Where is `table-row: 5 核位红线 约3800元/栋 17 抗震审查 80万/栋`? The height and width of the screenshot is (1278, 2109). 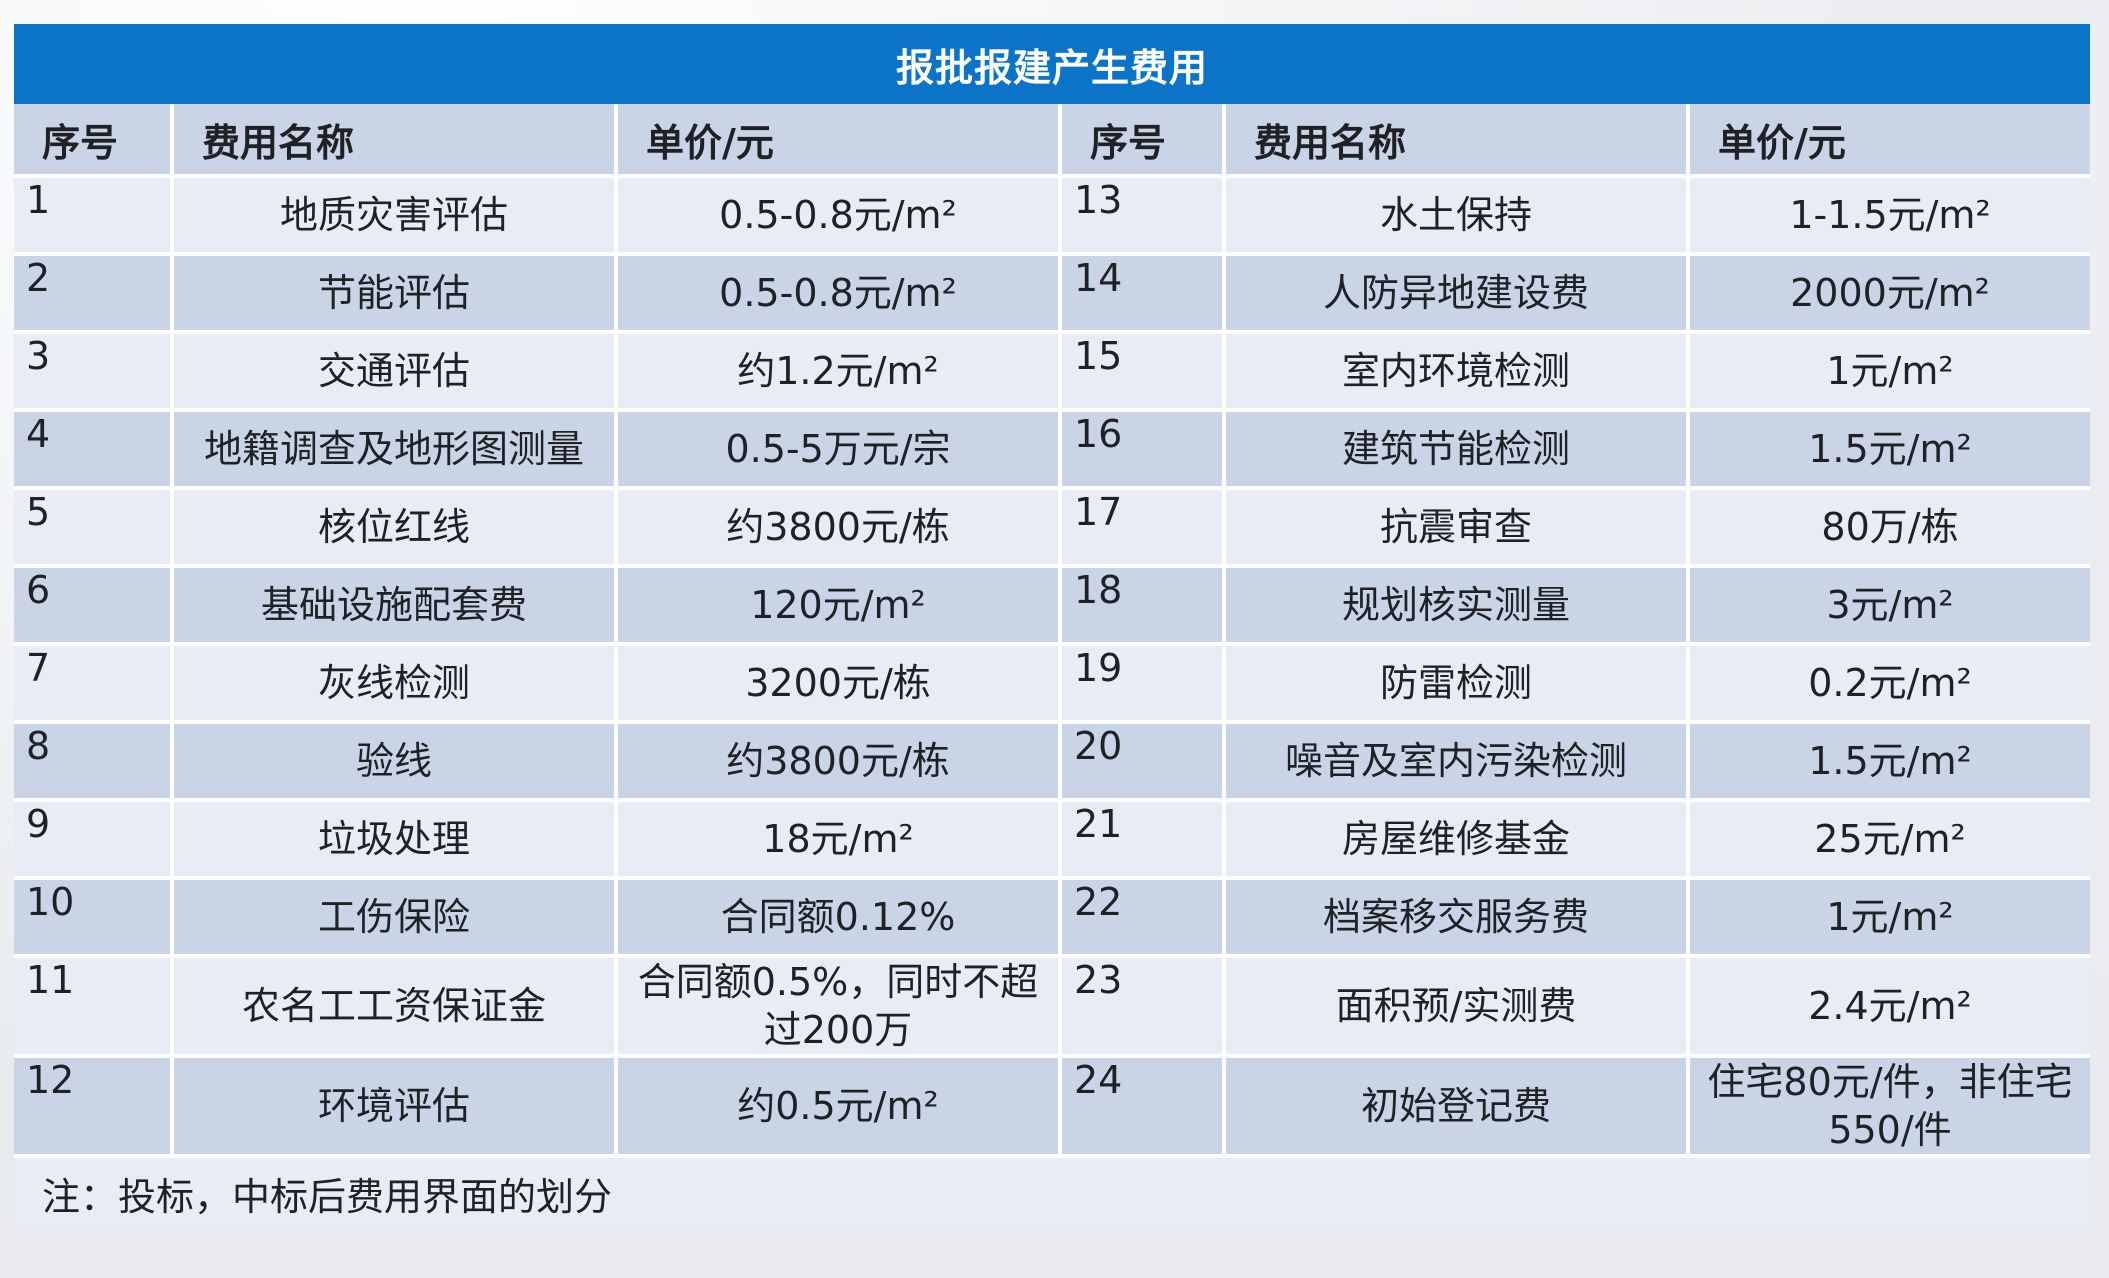 table-row: 5 核位红线 约3800元/栋 17 抗震审查 80万/栋 is located at coordinates (1052, 529).